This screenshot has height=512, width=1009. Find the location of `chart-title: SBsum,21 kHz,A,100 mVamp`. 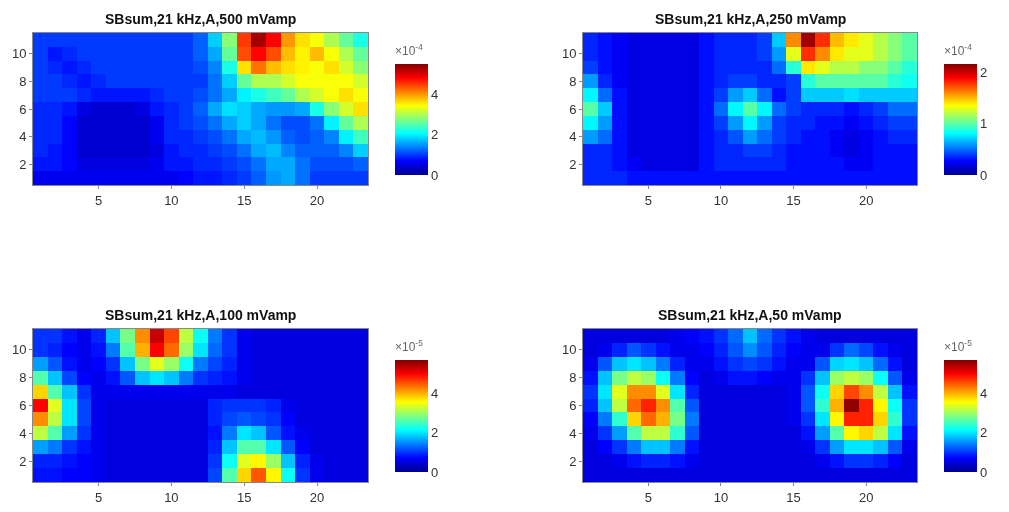

chart-title: SBsum,21 kHz,A,100 mVamp is located at coordinates (201, 315).